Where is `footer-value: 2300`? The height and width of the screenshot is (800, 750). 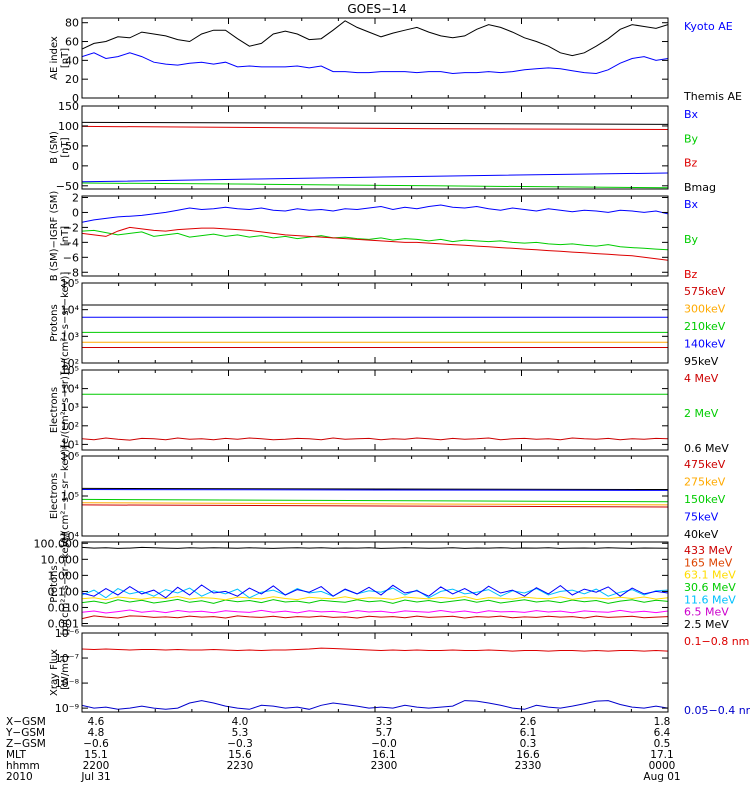
footer-value: 2300 is located at coordinates (384, 766).